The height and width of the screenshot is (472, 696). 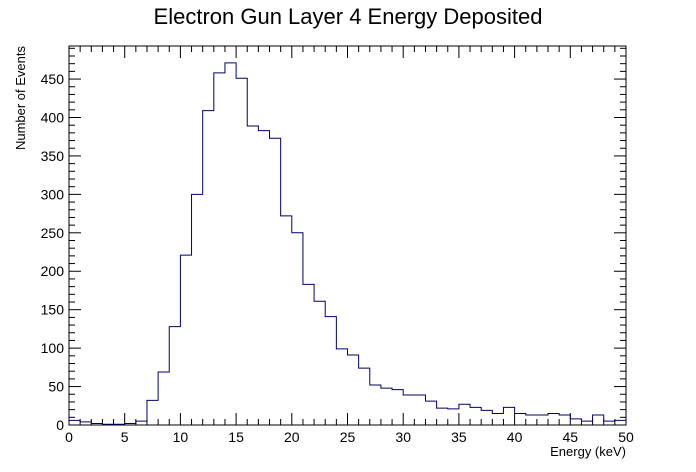 I want to click on y-axis-label: Number of Events, so click(x=20, y=98).